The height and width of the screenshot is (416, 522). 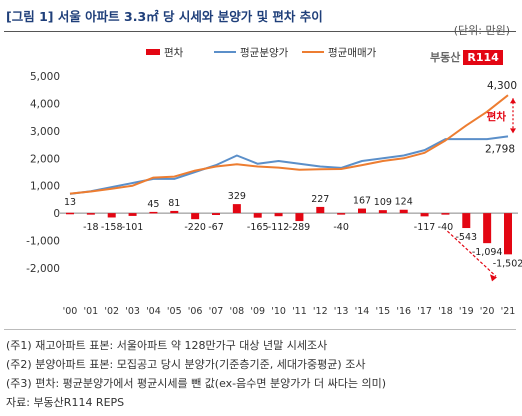 What do you see at coordinates (45, 104) in the screenshot?
I see `y-tick-label: 4,000` at bounding box center [45, 104].